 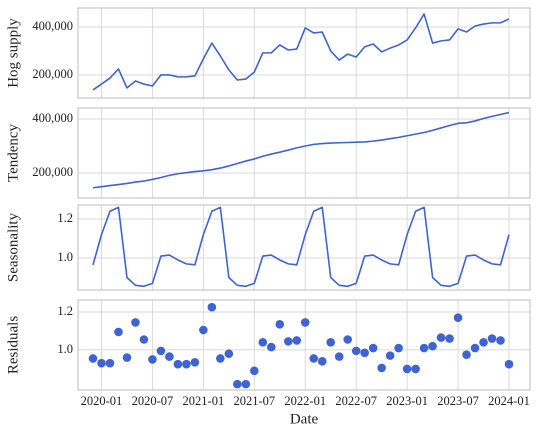 I want to click on x-tick-label: 2022-01, so click(x=305, y=401).